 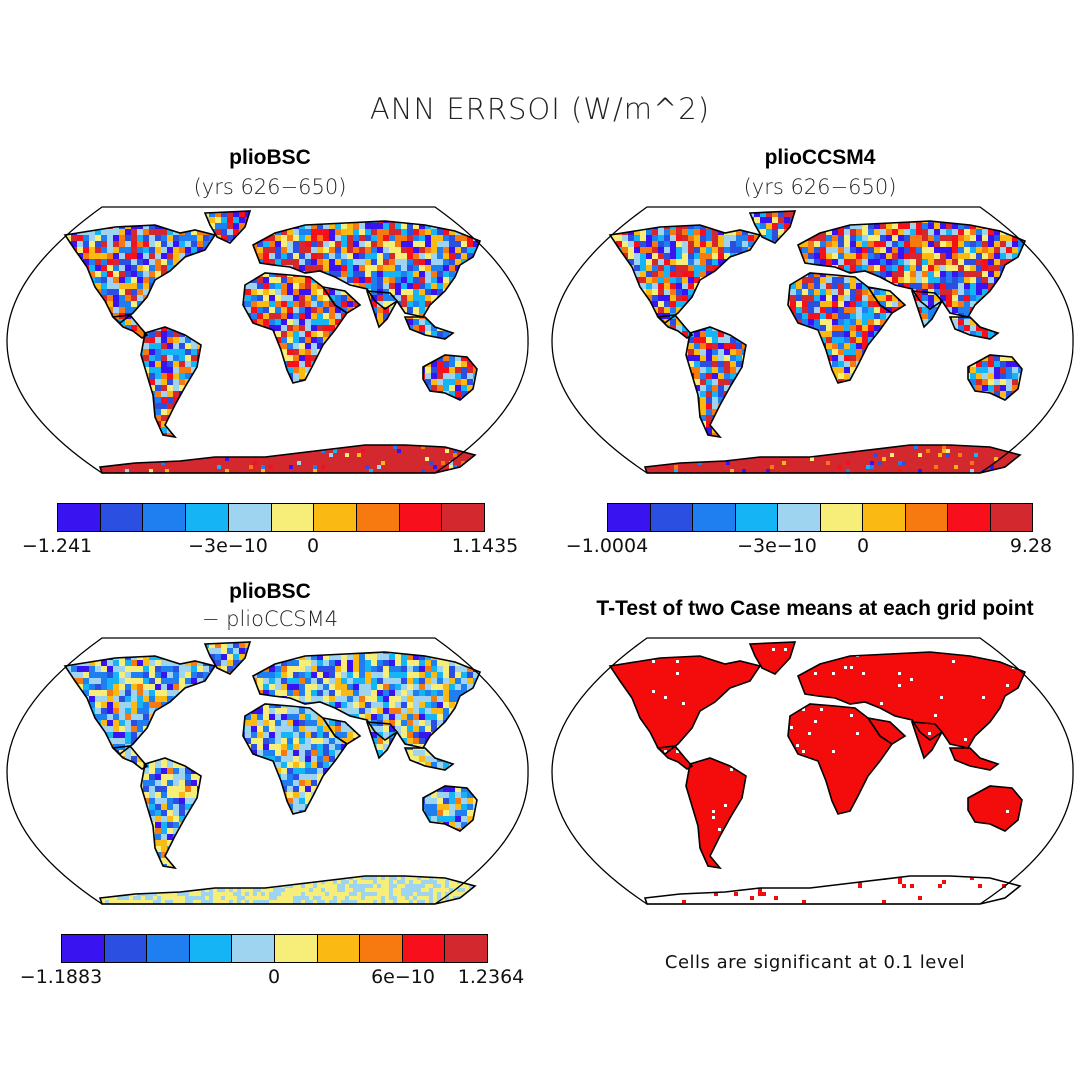 I want to click on panel-1-title: plioBSC, so click(x=270, y=157).